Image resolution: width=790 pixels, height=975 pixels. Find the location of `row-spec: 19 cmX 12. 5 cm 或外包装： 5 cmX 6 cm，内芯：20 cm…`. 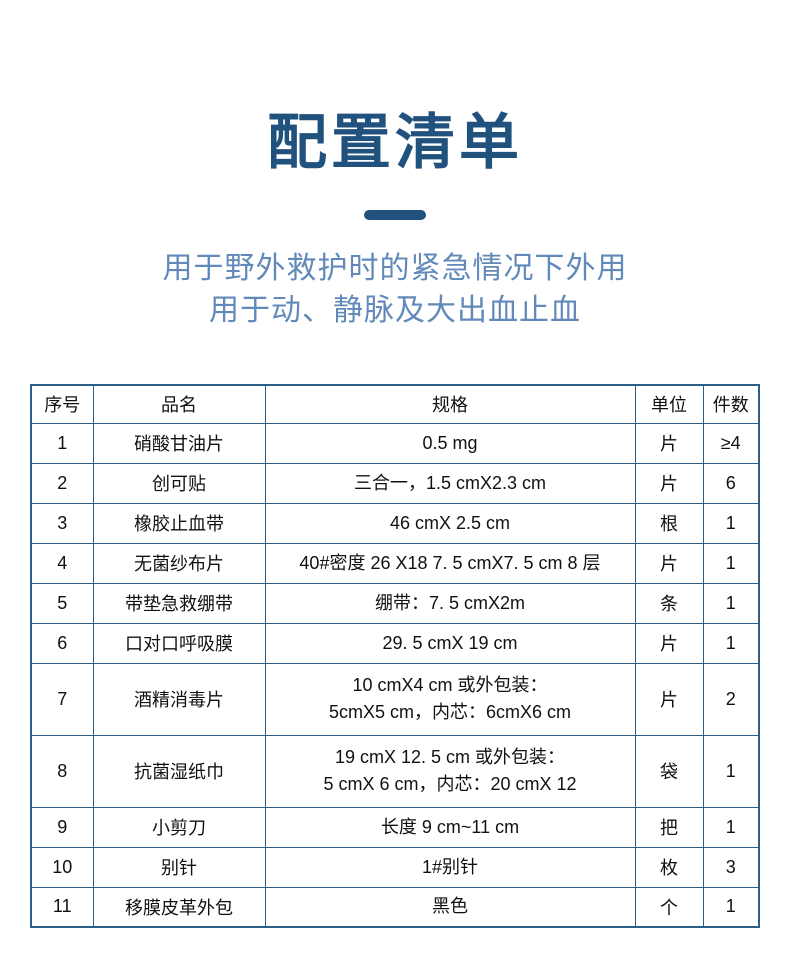

row-spec: 19 cmX 12. 5 cm 或外包装： 5 cmX 6 cm，内芯：20 cm… is located at coordinates (450, 771).